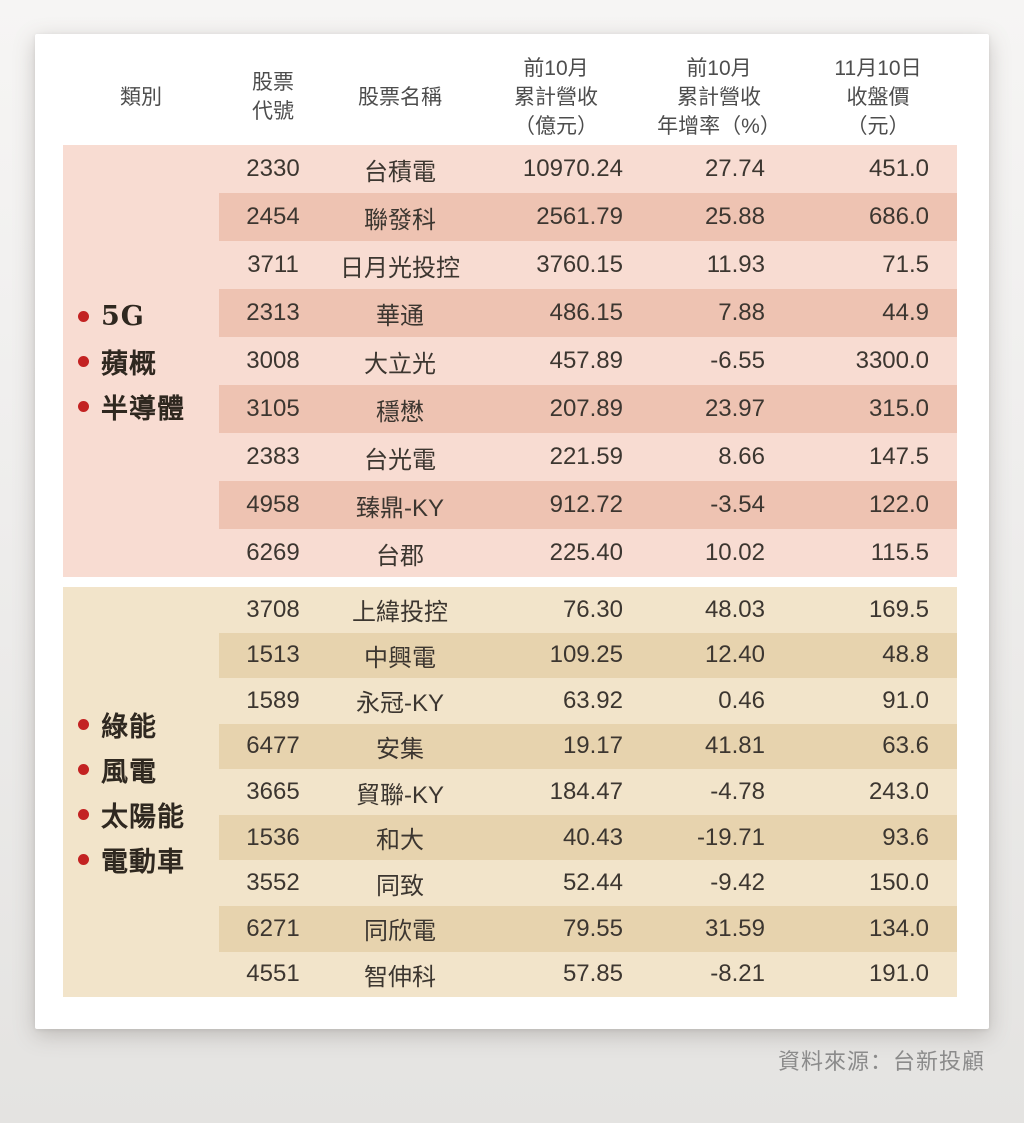  I want to click on stock-name-value: 安集, so click(400, 749).